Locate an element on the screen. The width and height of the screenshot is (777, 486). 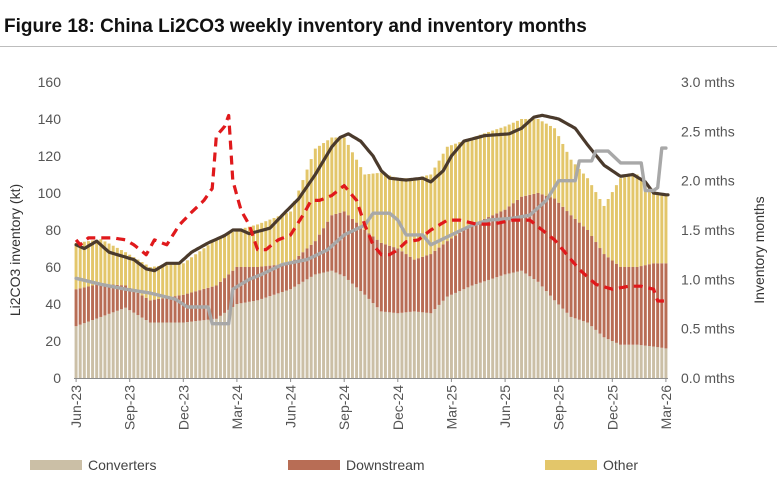
x-tick-label: Dec-25 is located at coordinates (612, 407).